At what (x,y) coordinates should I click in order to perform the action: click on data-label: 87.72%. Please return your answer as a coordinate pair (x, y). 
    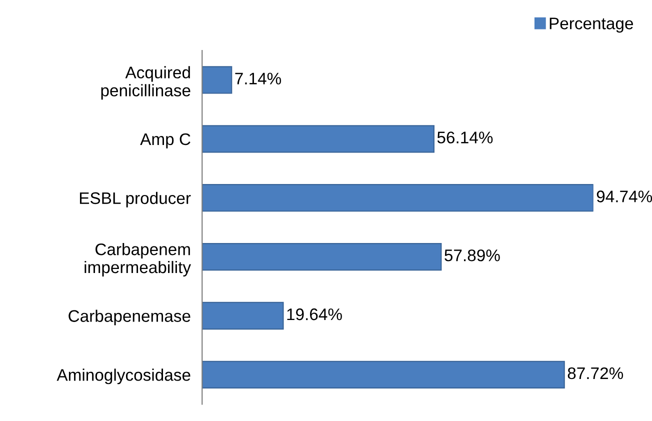
    Looking at the image, I should click on (596, 373).